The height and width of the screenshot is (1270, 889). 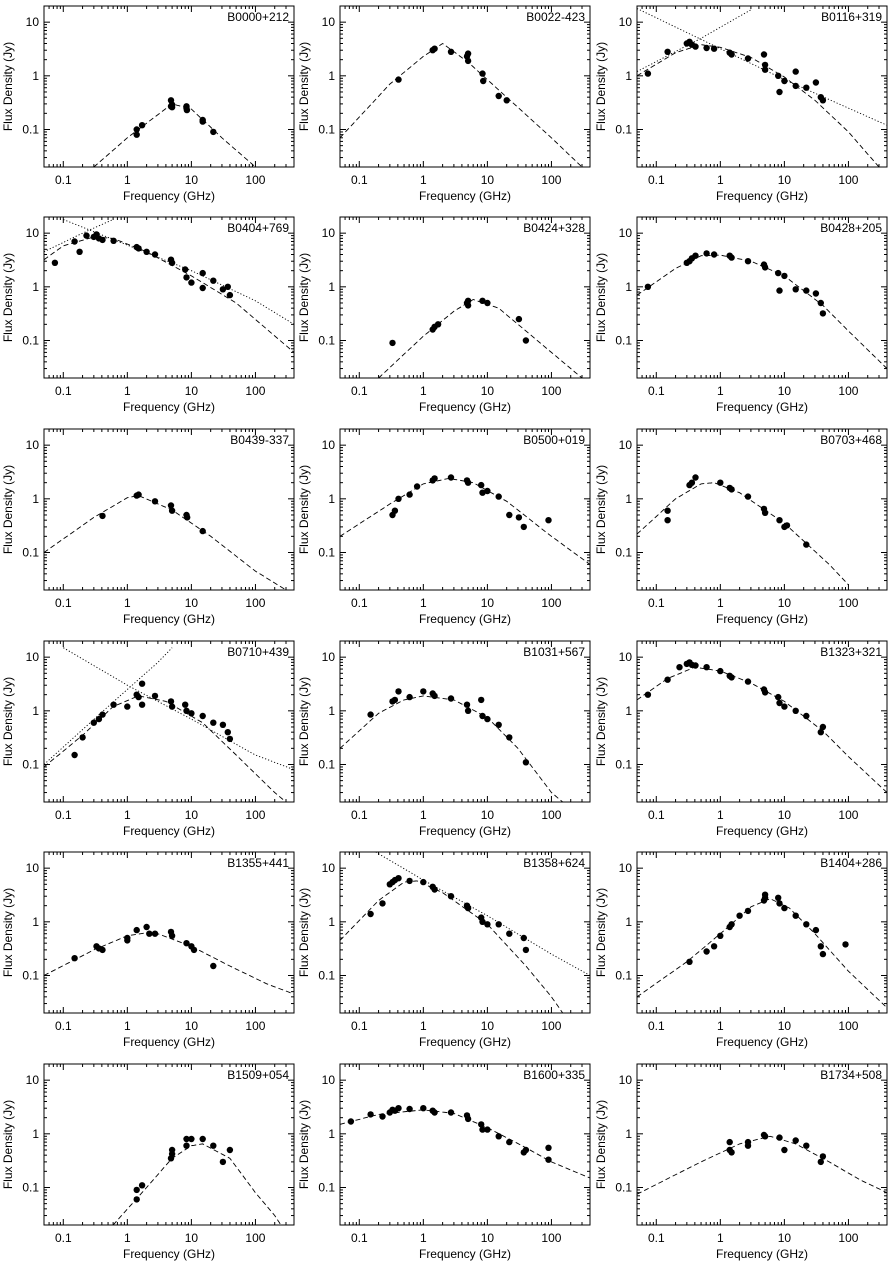 What do you see at coordinates (259, 440) in the screenshot?
I see `source-name-label: B0439-337` at bounding box center [259, 440].